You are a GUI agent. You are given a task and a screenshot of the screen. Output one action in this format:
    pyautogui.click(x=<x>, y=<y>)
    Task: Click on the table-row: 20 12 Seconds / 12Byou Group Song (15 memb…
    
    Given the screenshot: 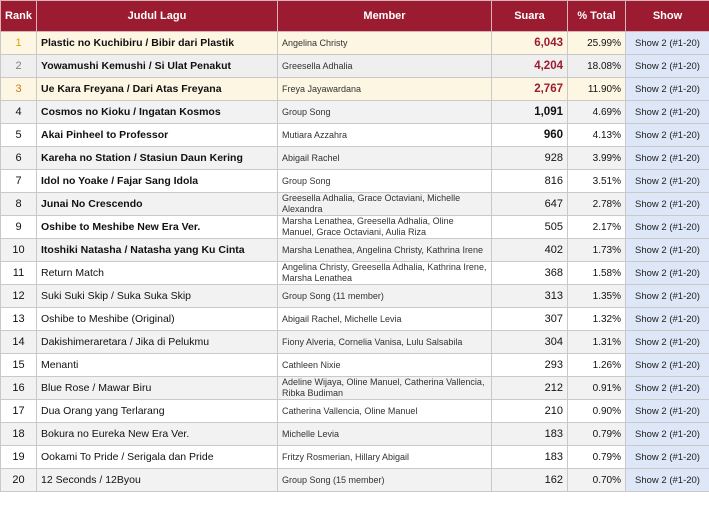 What is the action you would take?
    pyautogui.click(x=354, y=480)
    